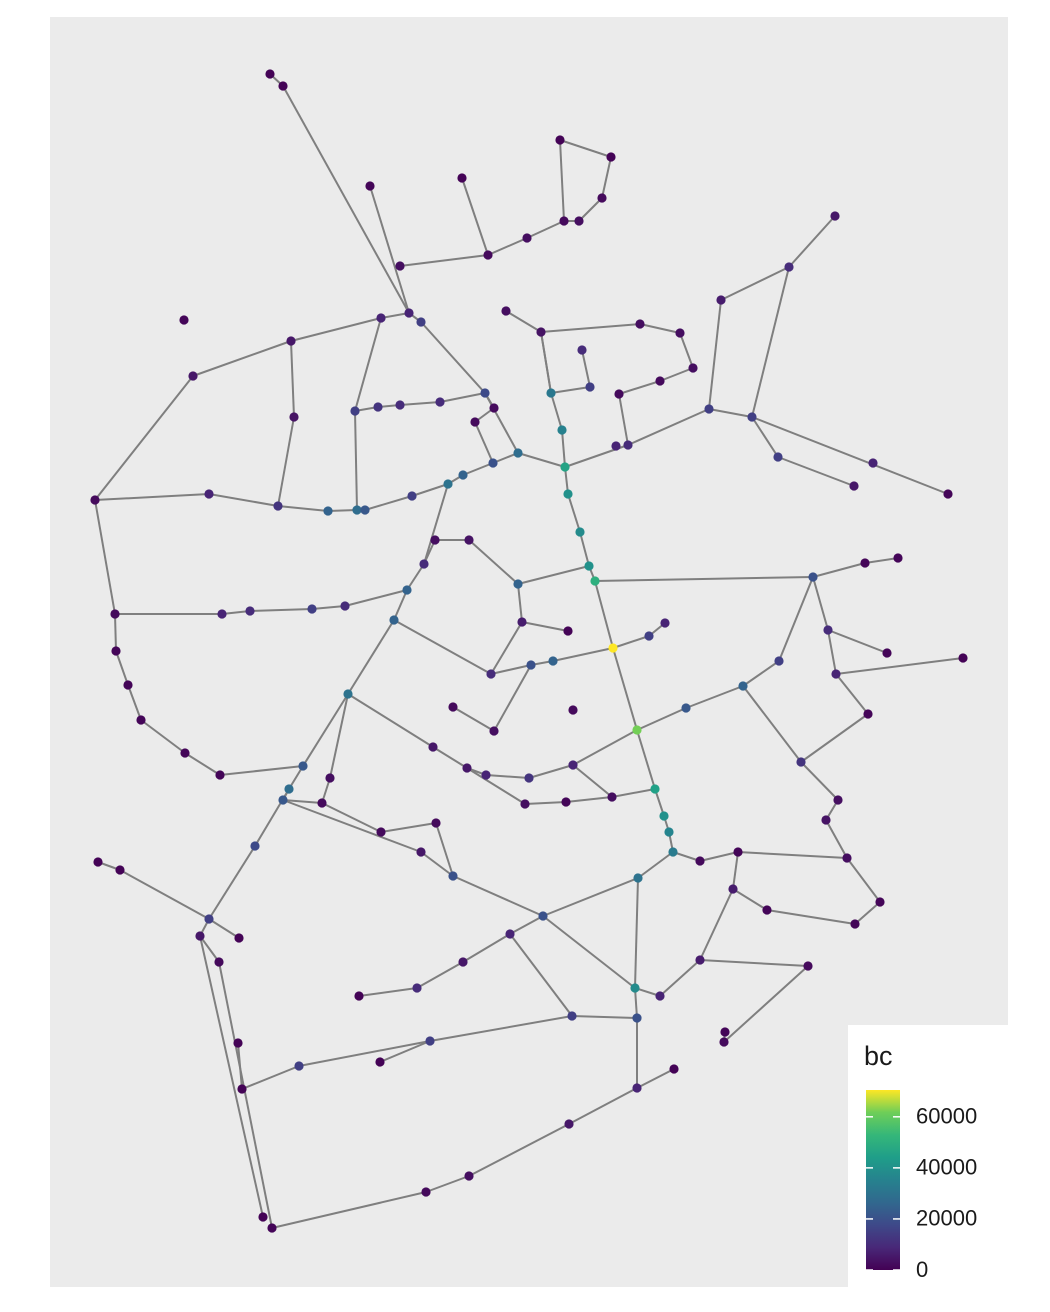 The width and height of the screenshot is (1050, 1312). What do you see at coordinates (946, 1116) in the screenshot?
I see `legend-tick-label: 60000` at bounding box center [946, 1116].